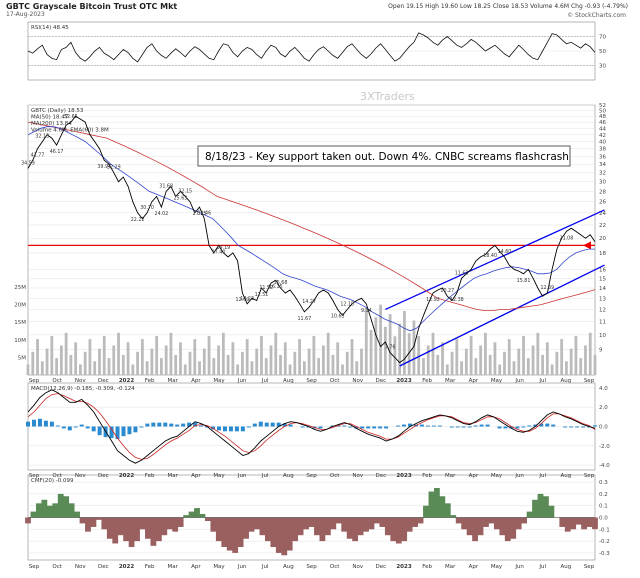 Image resolution: width=640 pixels, height=578 pixels. Describe the element at coordinates (490, 256) in the screenshot. I see `price-annotation: 18.40` at that location.